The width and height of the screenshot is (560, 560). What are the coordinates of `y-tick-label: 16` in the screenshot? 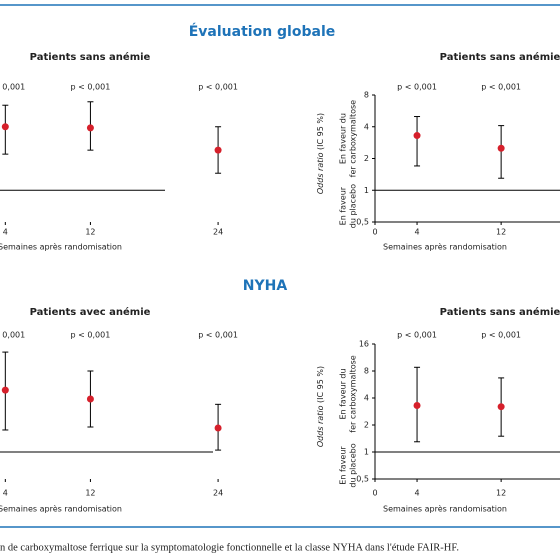 It's located at (364, 344).